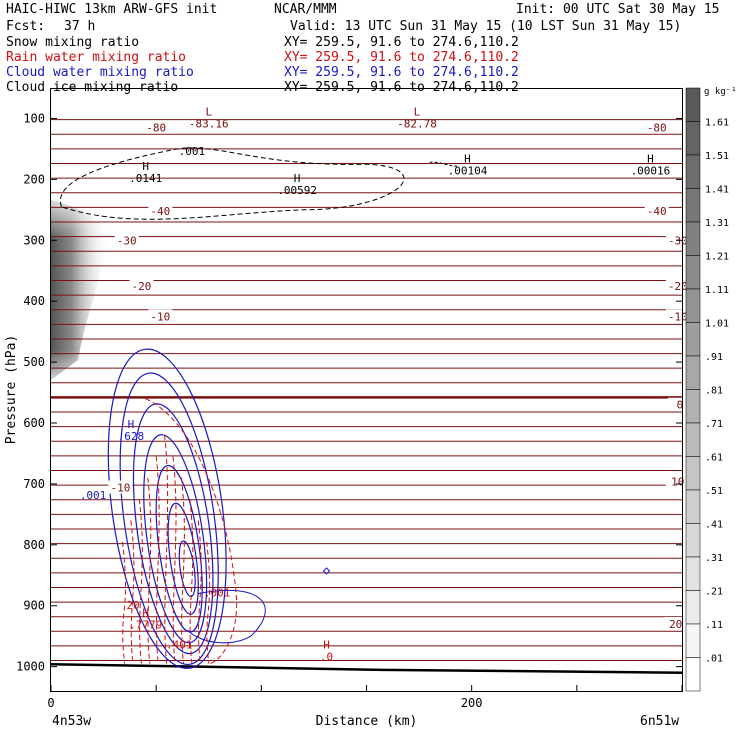 This screenshot has width=740, height=740. What do you see at coordinates (714, 357) in the screenshot?
I see `colorbar-level: .91` at bounding box center [714, 357].